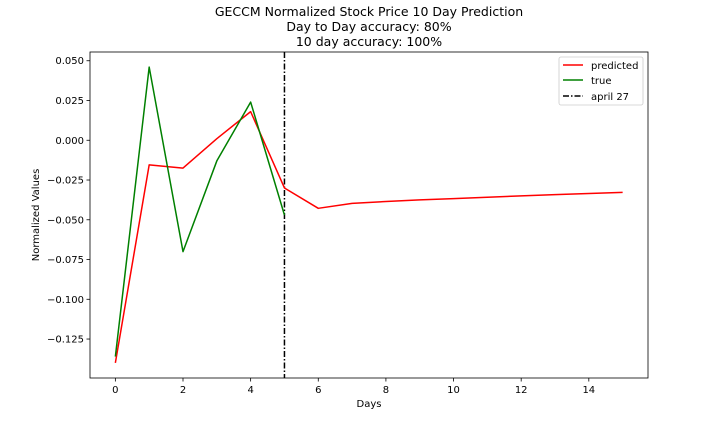 This screenshot has height=432, width=720. Describe the element at coordinates (65, 260) in the screenshot. I see `y-tick-label: −0.075` at that location.